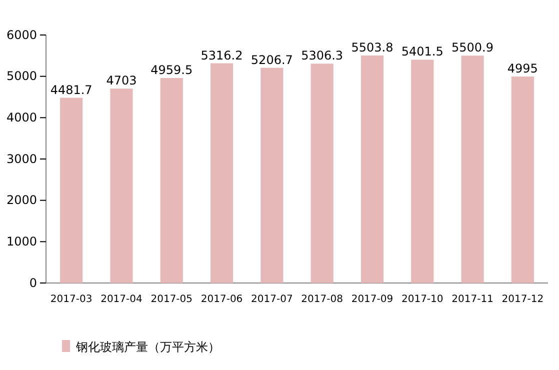  What do you see at coordinates (322, 55) in the screenshot?
I see `data-label: 5306.3` at bounding box center [322, 55].